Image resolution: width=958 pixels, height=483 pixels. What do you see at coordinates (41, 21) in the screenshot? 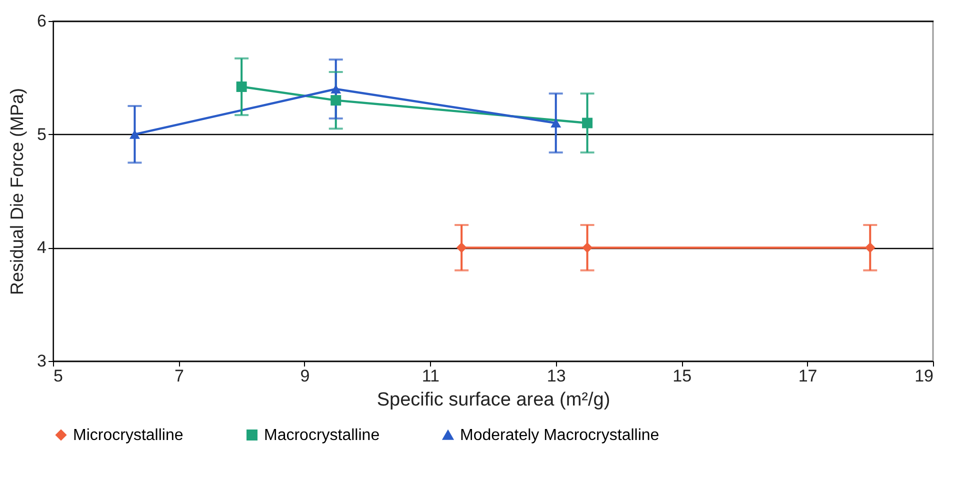
I see `y-tick-label: 6` at bounding box center [41, 21].